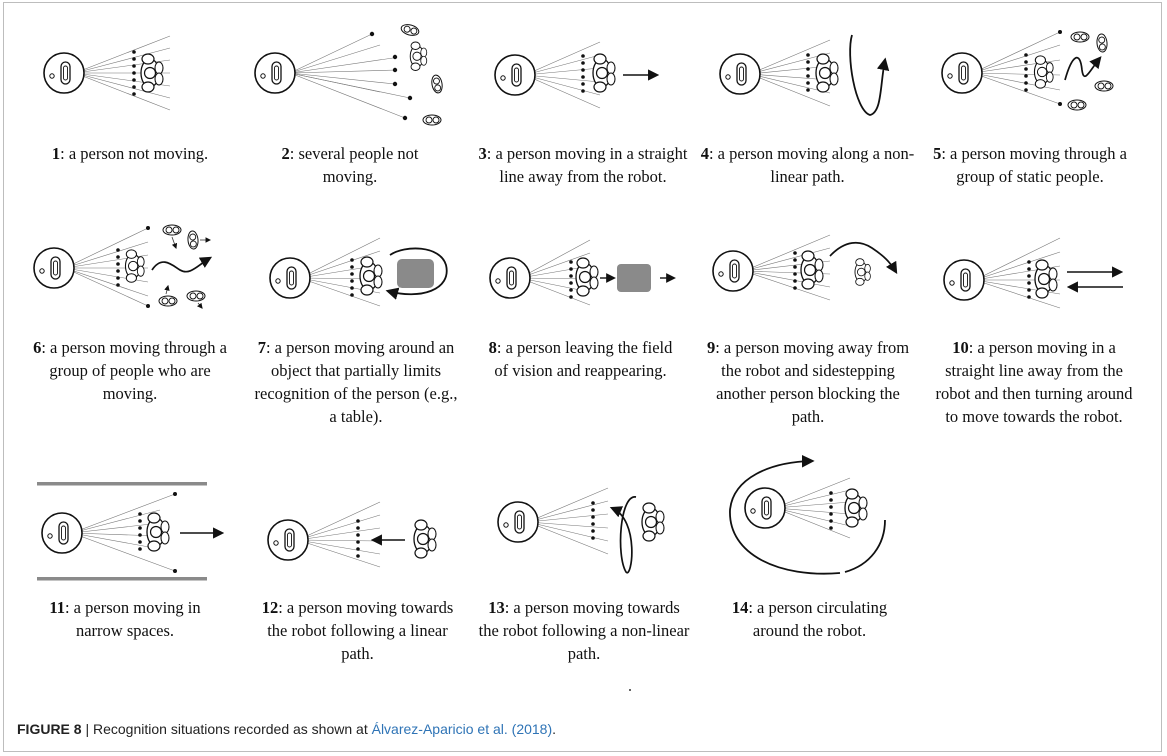 Image resolution: width=1167 pixels, height=756 pixels. Describe the element at coordinates (807, 514) in the screenshot. I see `panel-14-illustration` at that location.